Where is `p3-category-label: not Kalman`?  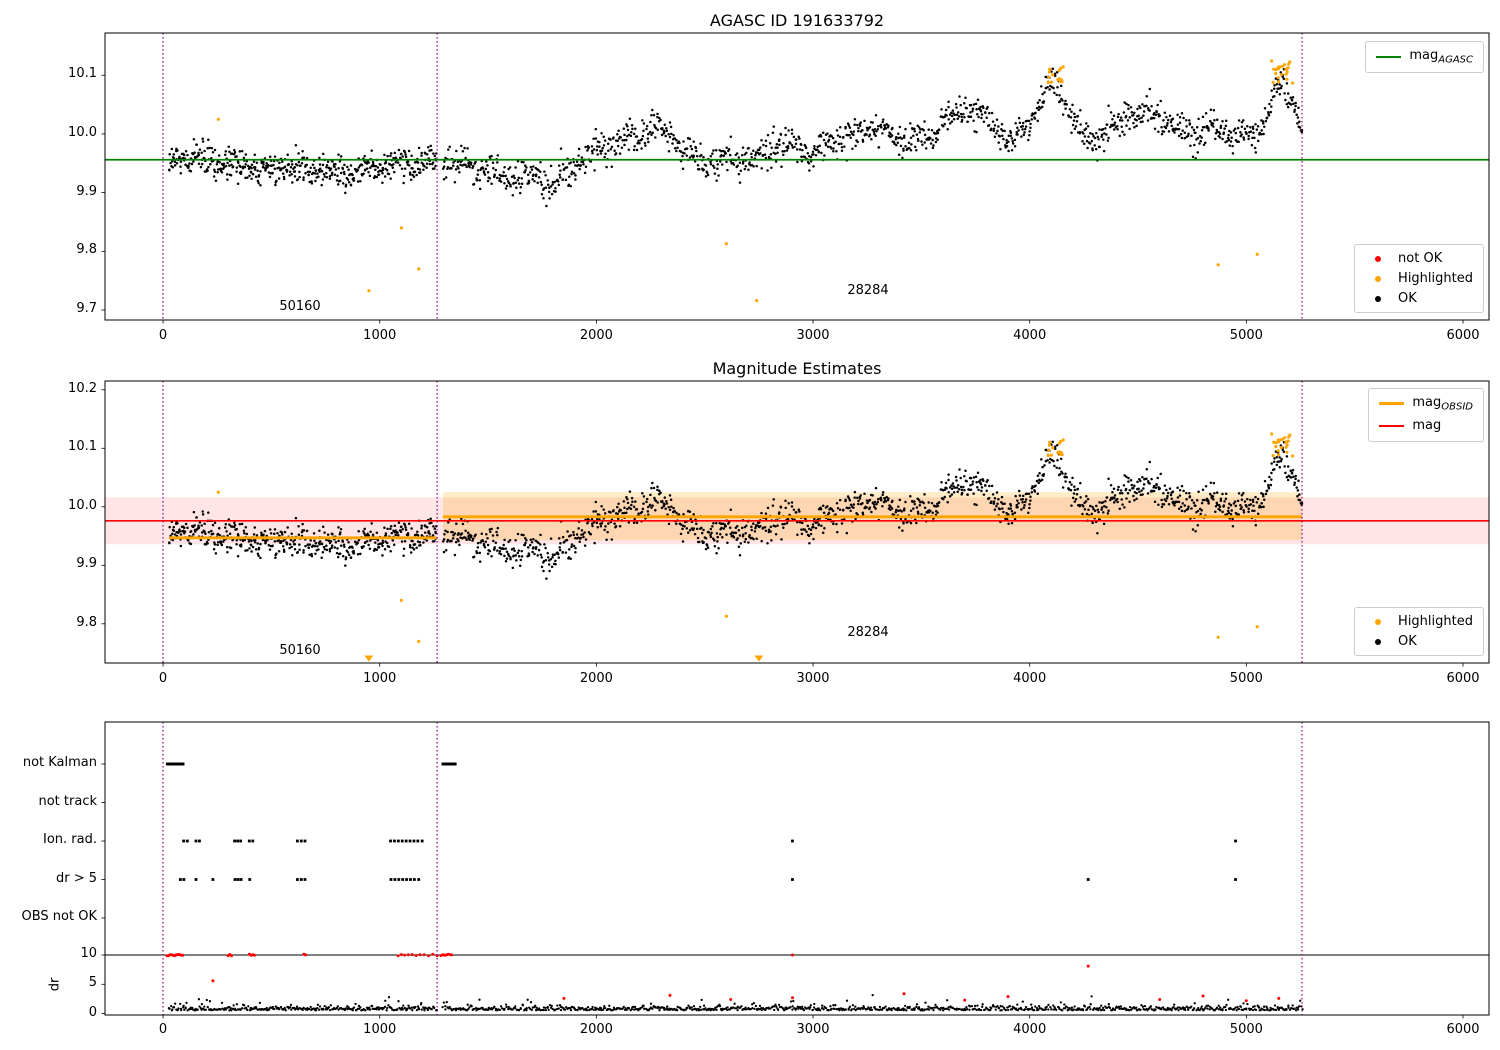 p3-category-label: not Kalman is located at coordinates (59, 762).